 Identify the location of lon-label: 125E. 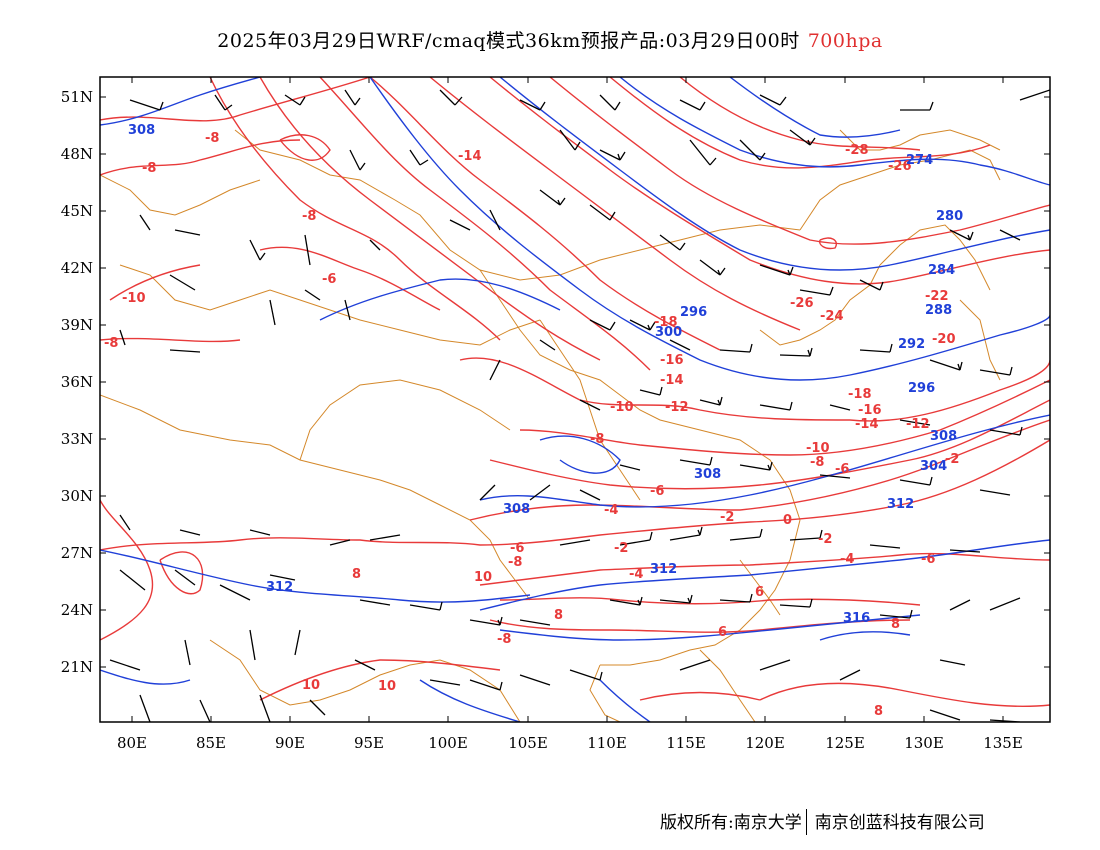
(845, 743).